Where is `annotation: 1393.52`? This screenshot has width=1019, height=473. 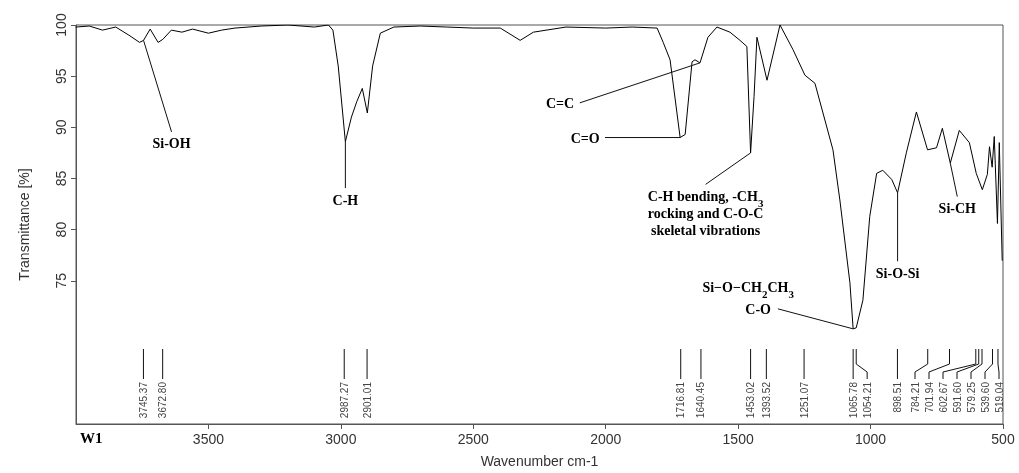
annotation: 1393.52 is located at coordinates (766, 400).